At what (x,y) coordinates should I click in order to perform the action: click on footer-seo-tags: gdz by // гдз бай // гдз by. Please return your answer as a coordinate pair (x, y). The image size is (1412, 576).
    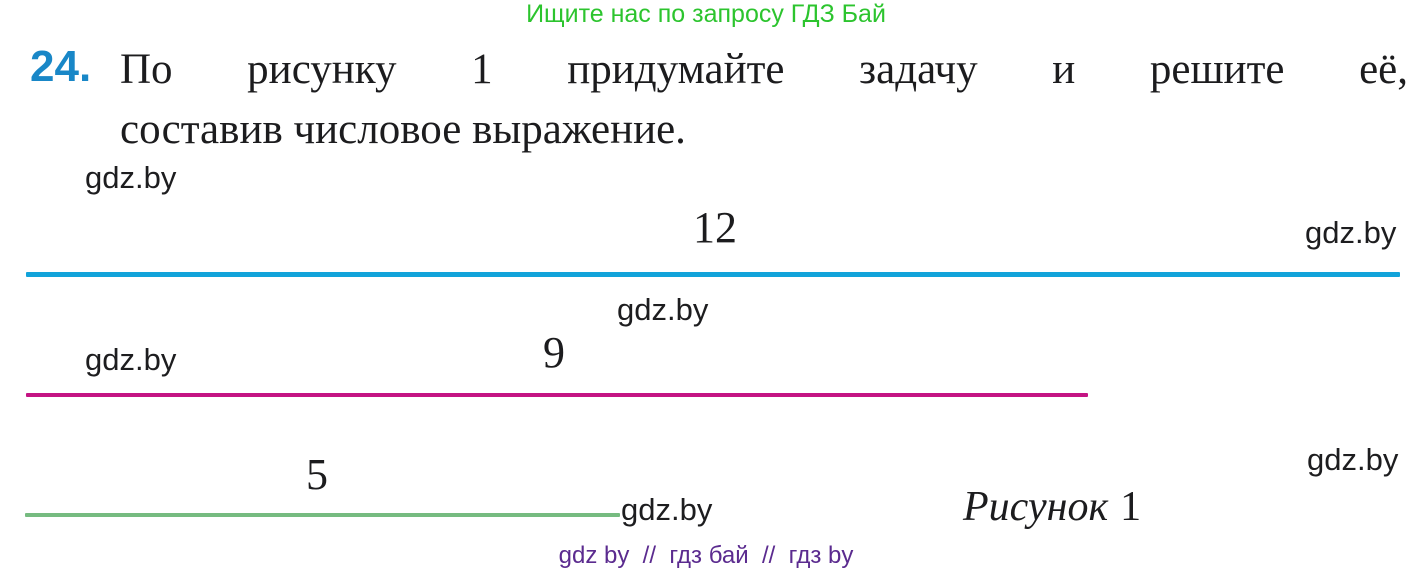
    Looking at the image, I should click on (706, 555).